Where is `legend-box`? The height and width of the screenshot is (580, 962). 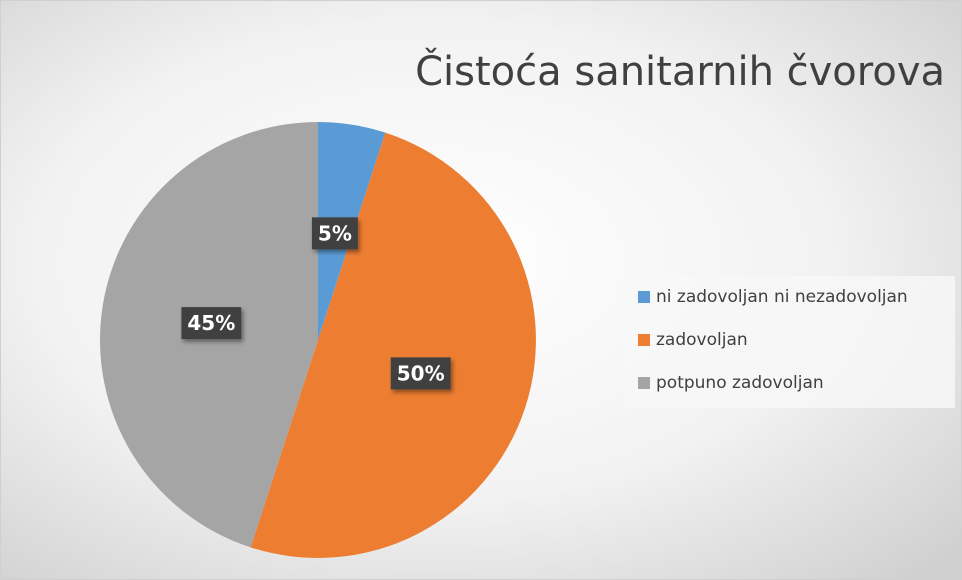
legend-box is located at coordinates (790, 342).